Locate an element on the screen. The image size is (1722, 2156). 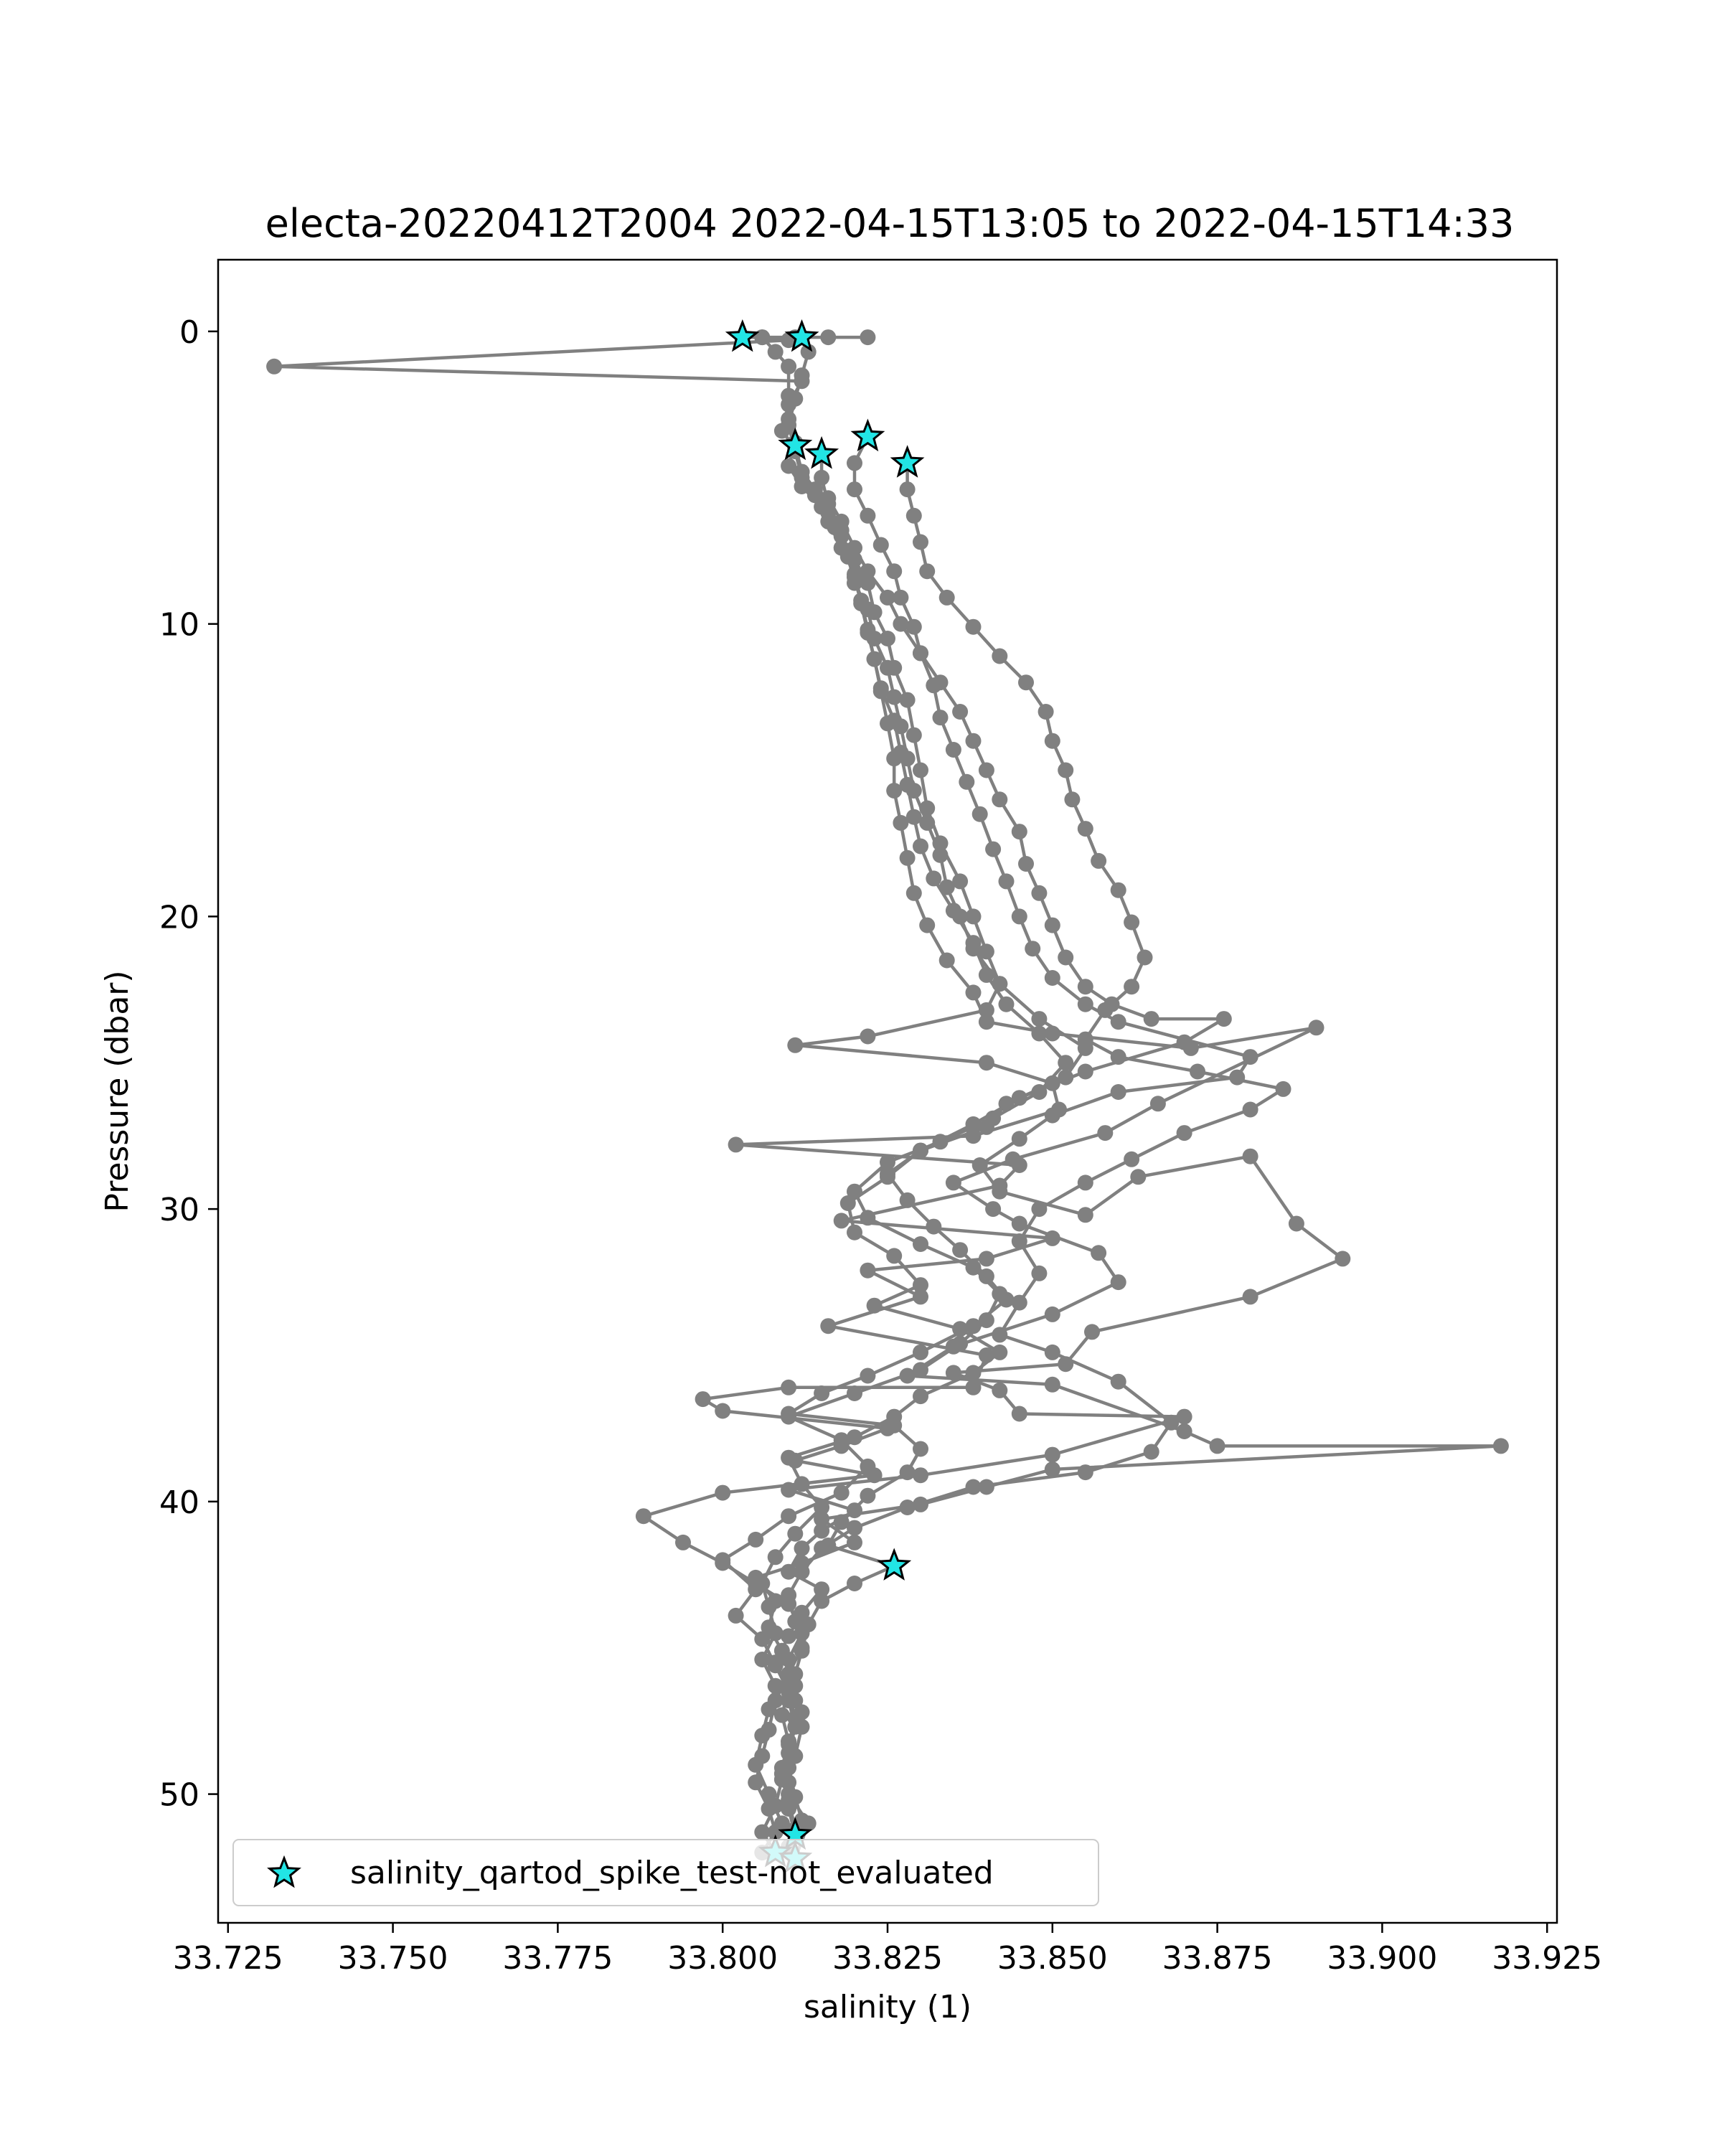
legend-label: salinity_qartod_spike_test-not_evaluated is located at coordinates (672, 1873).